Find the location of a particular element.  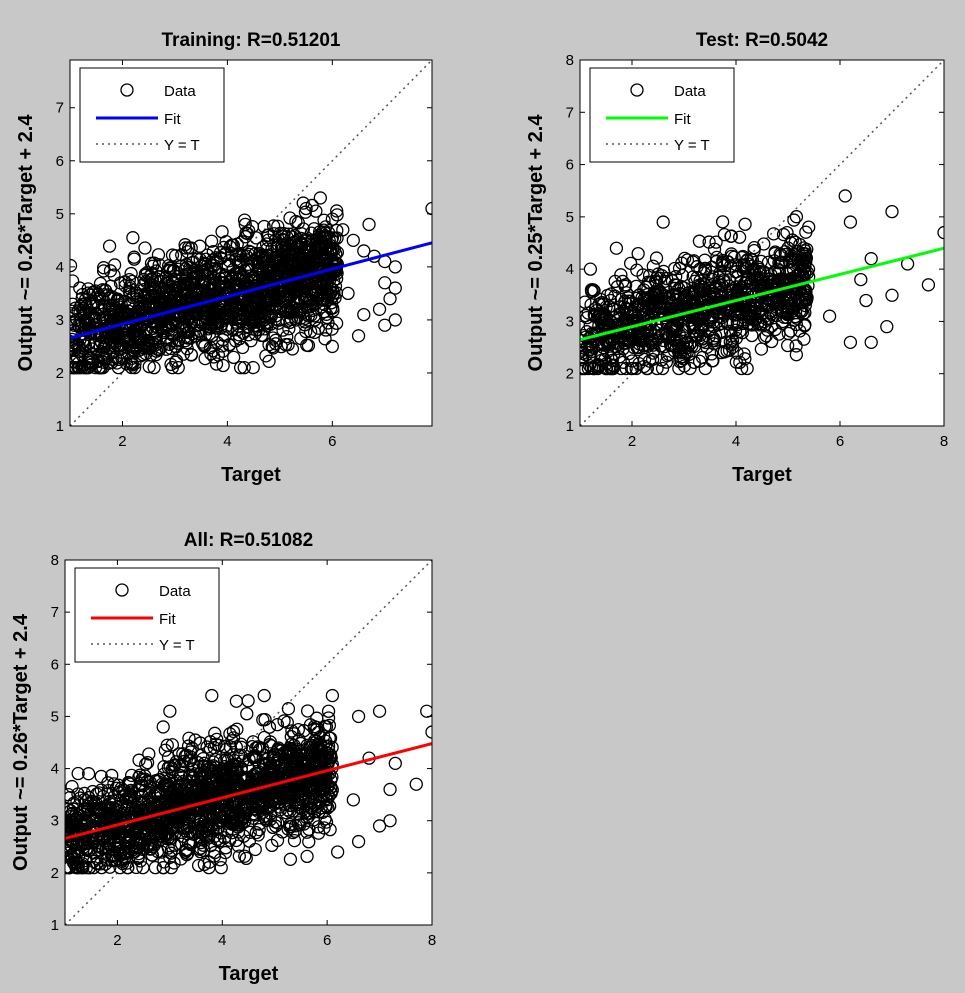

axes-box is located at coordinates (248, 742).